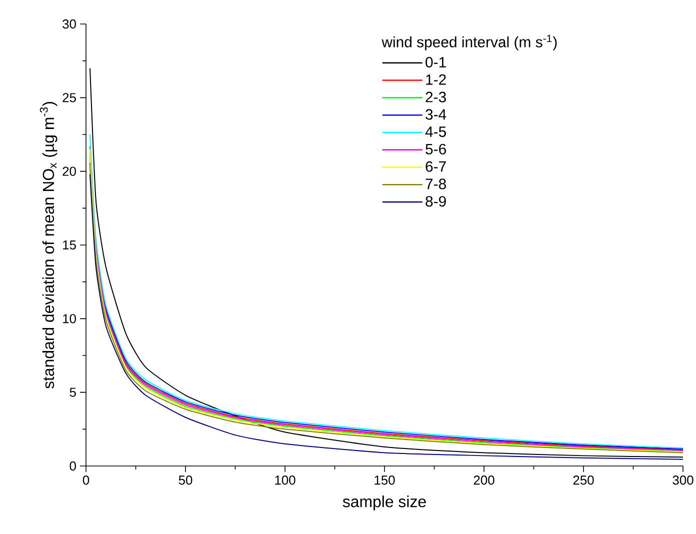 The width and height of the screenshot is (696, 534). Describe the element at coordinates (436, 79) in the screenshot. I see `legend-label: 1-2` at that location.